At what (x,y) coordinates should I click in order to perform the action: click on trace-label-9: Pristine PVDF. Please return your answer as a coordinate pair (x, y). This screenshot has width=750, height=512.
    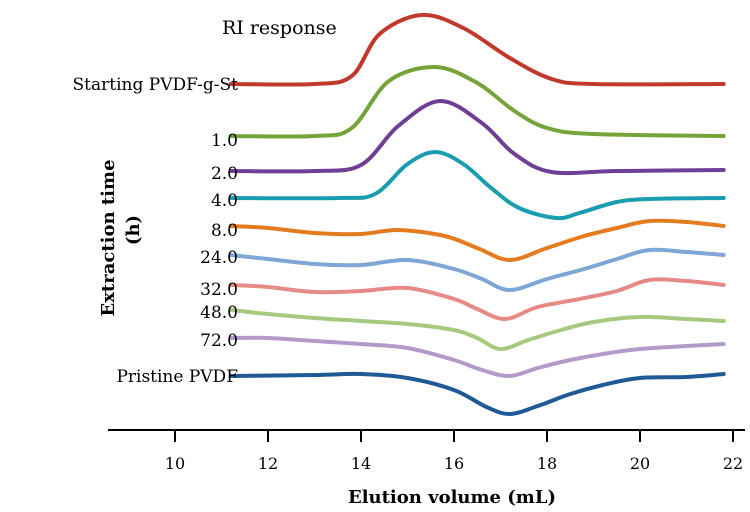
    Looking at the image, I should click on (177, 377).